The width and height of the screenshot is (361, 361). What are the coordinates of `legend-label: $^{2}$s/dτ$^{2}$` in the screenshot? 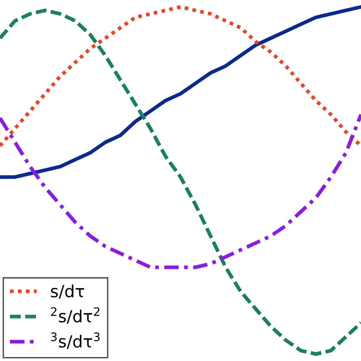 It's located at (75, 315).